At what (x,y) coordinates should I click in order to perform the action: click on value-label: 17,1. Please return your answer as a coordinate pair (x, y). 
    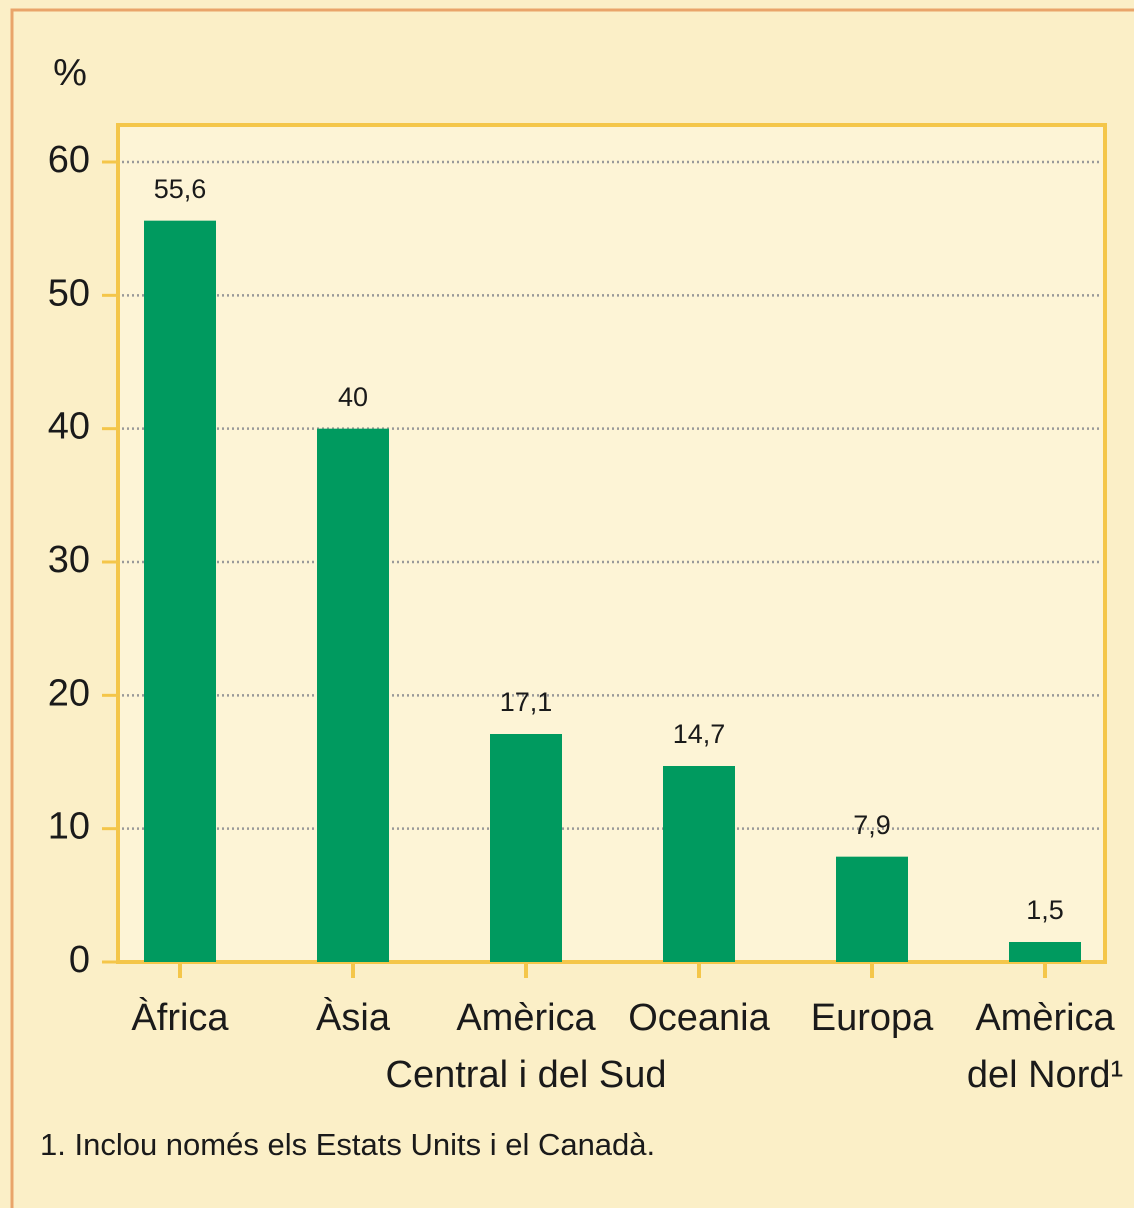
    Looking at the image, I should click on (526, 702).